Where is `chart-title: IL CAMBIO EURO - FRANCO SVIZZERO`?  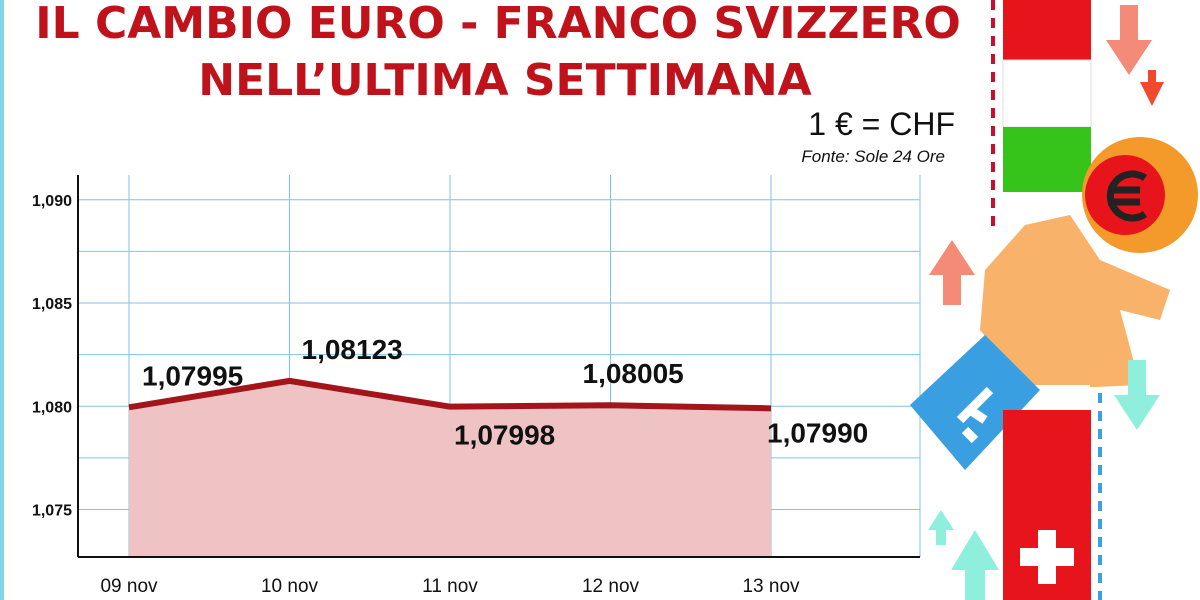 chart-title: IL CAMBIO EURO - FRANCO SVIZZERO is located at coordinates (498, 24).